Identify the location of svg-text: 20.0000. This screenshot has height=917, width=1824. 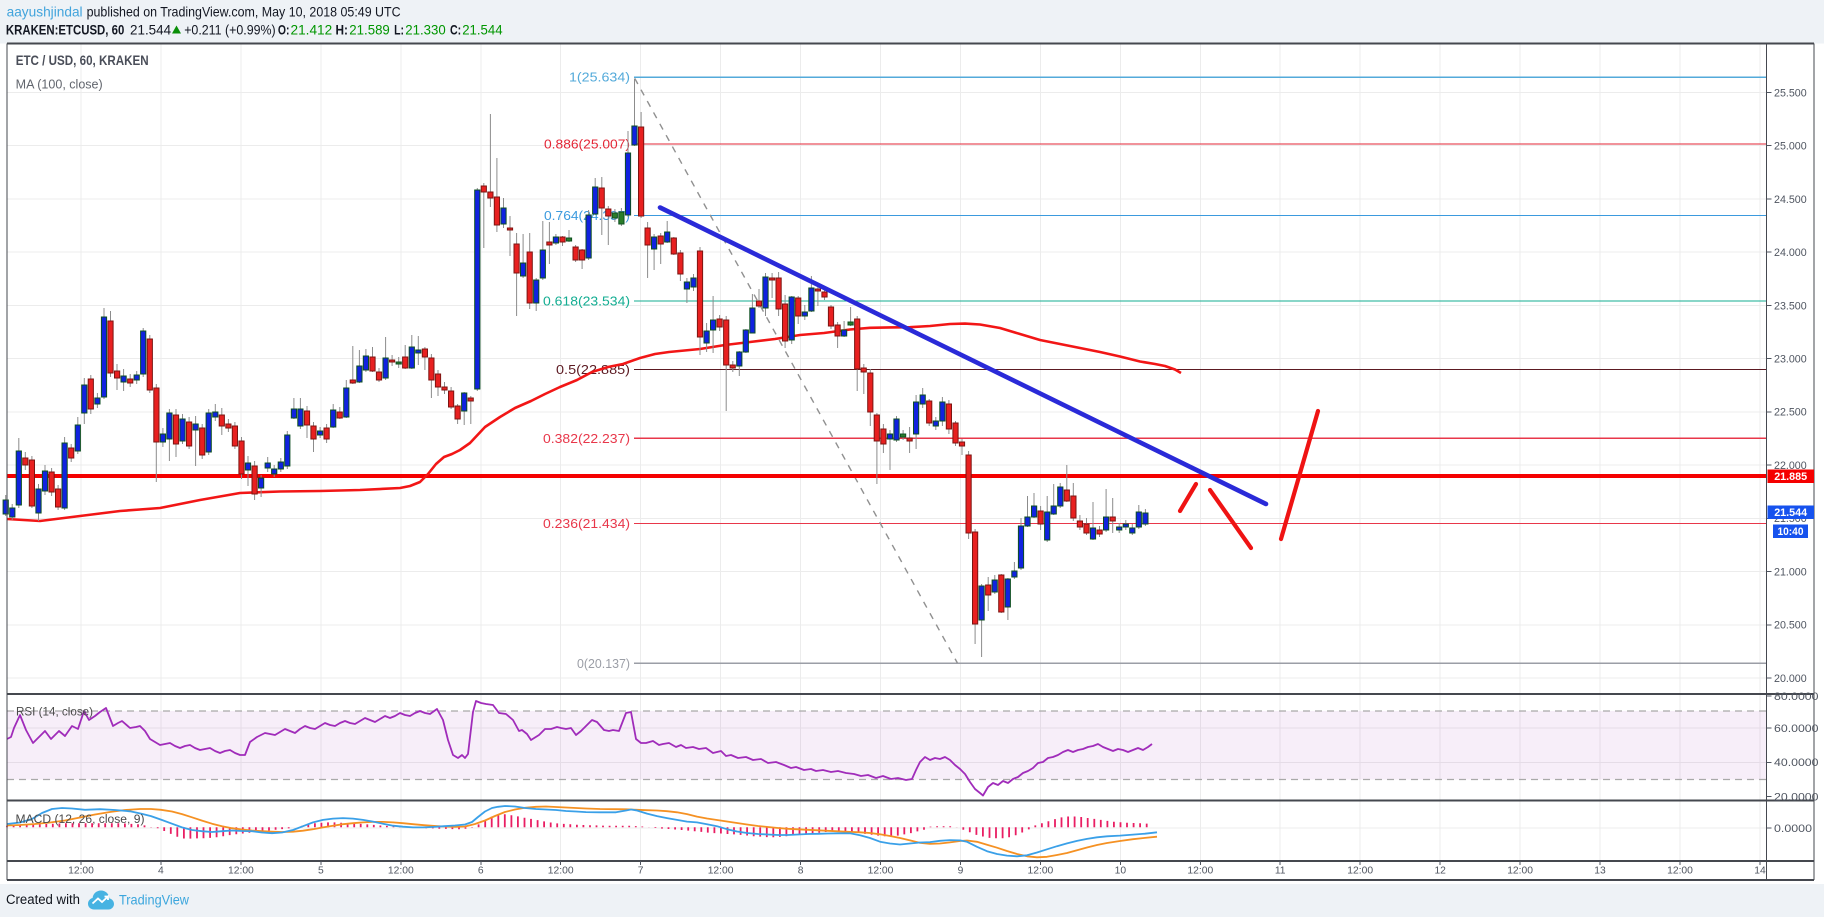
(1796, 797).